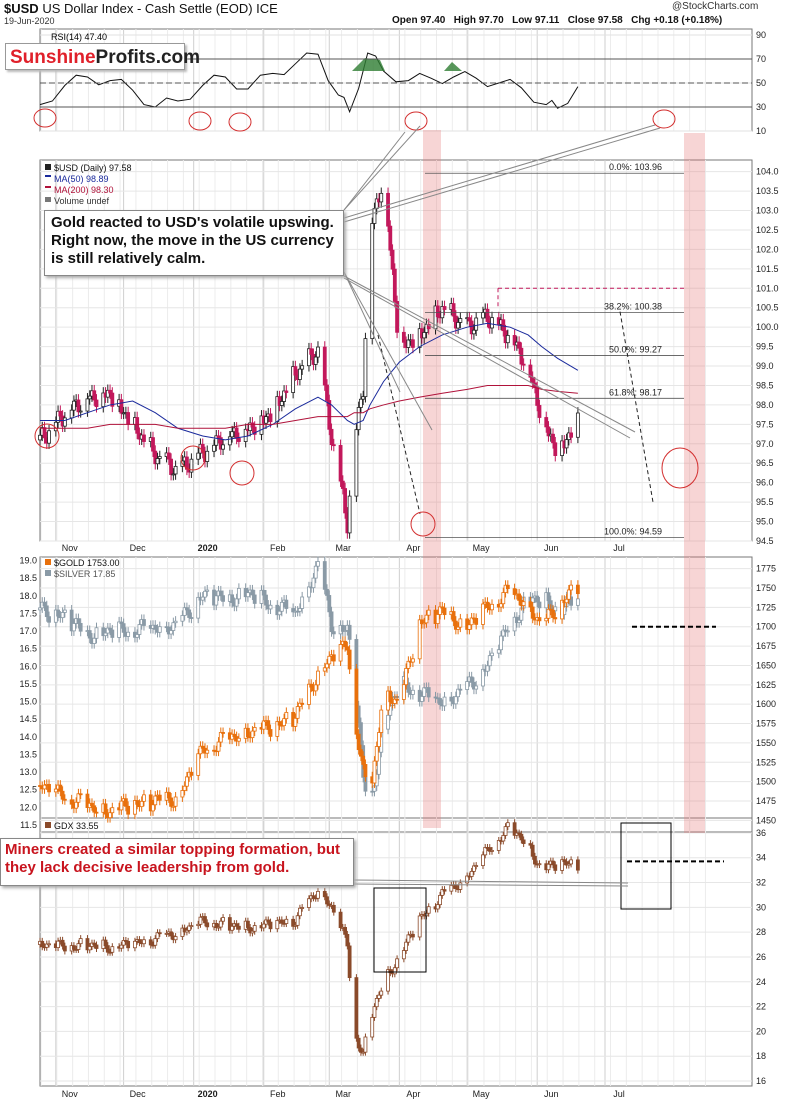 Image resolution: width=800 pixels, height=1100 pixels. Describe the element at coordinates (766, 704) in the screenshot. I see `gold-tick-label: 1600` at that location.